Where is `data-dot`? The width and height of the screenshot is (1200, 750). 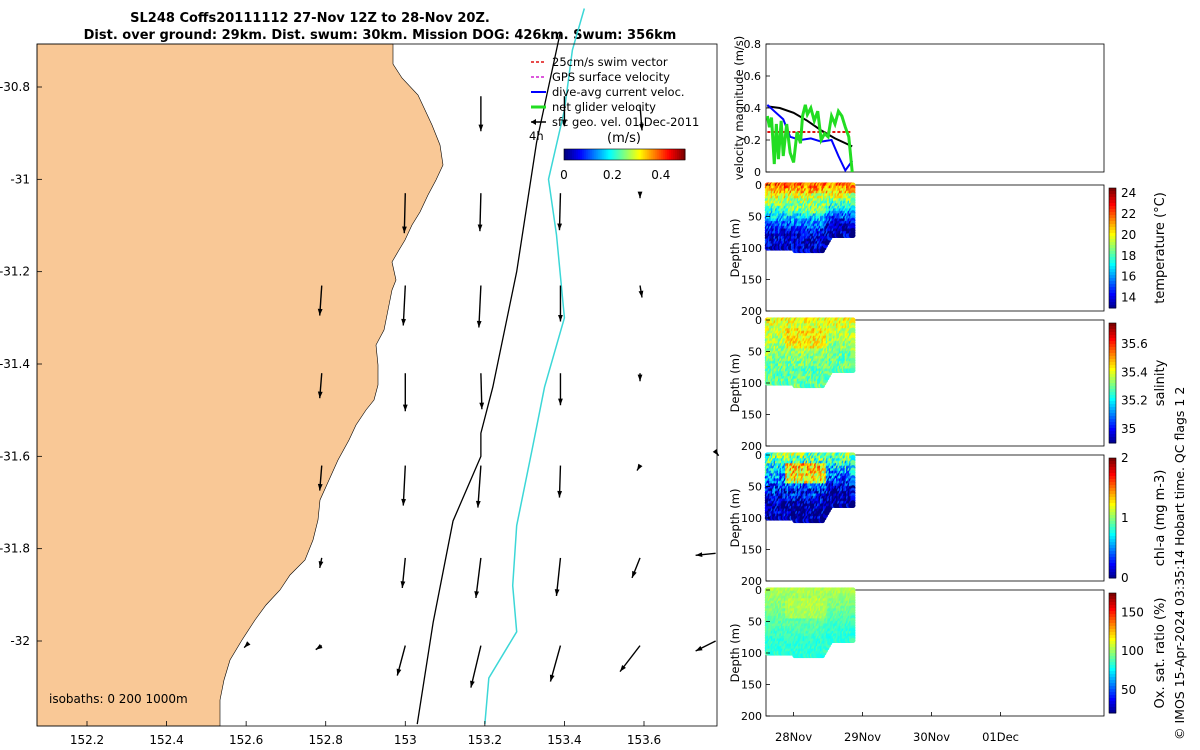
data-dot is located at coordinates (853, 370).